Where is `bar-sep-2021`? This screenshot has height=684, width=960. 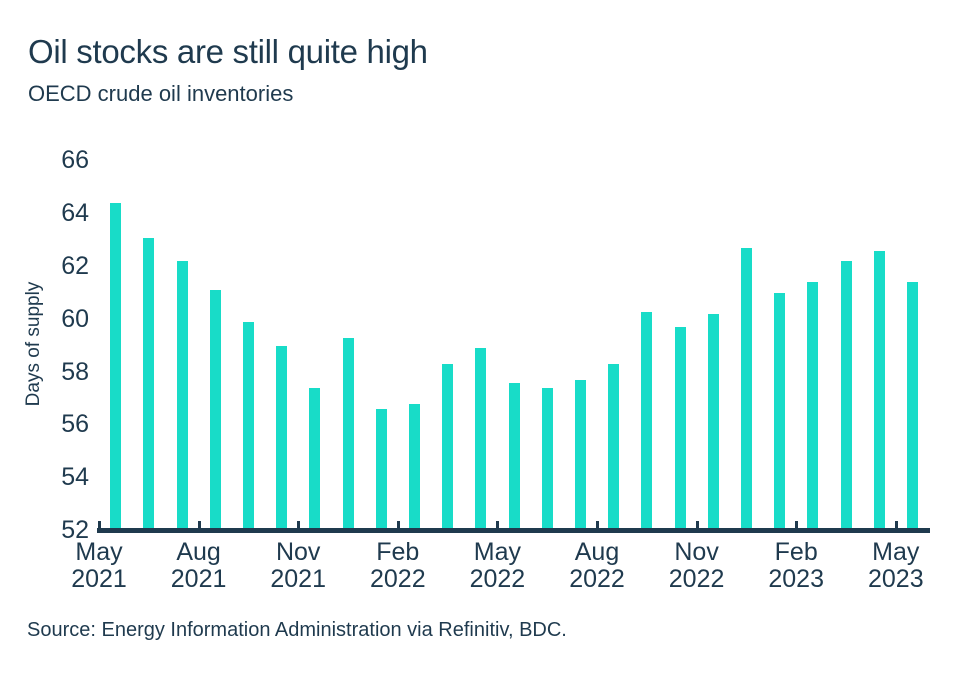
bar-sep-2021 is located at coordinates (248, 425).